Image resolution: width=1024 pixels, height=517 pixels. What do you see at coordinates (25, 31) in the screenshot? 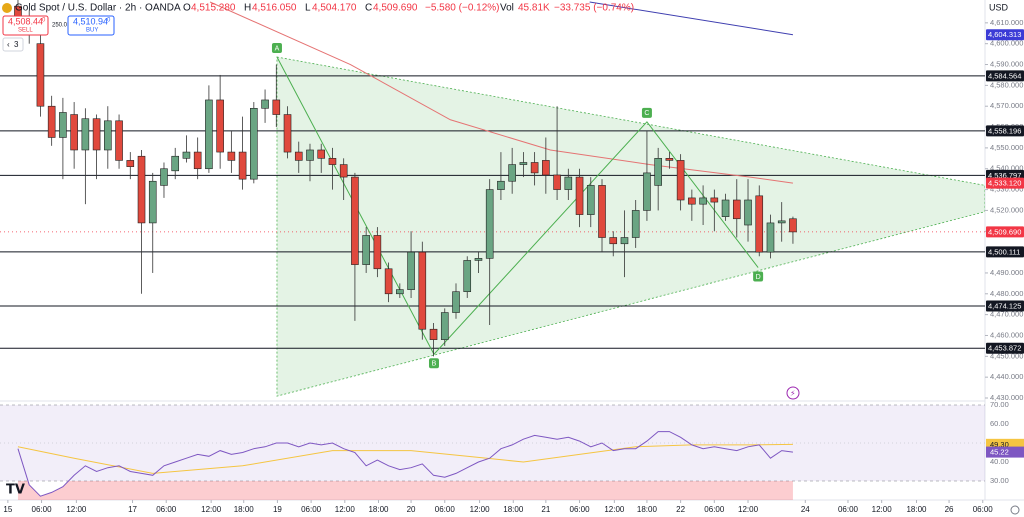
I see `sell-label: SELL` at bounding box center [25, 31].